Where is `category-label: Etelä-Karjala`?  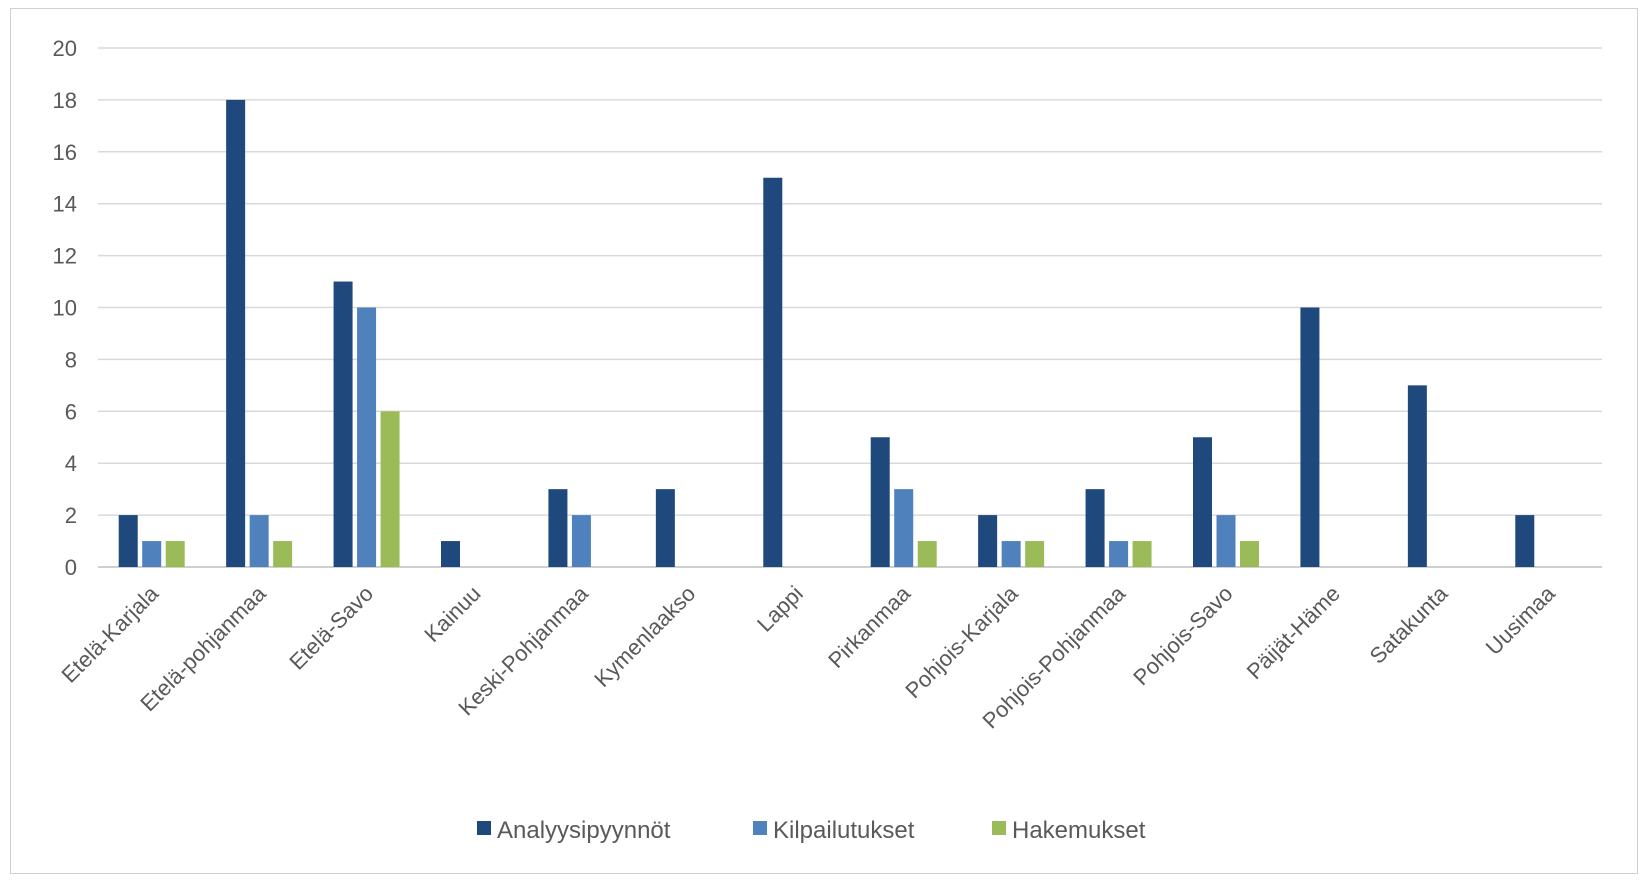 category-label: Etelä-Karjala is located at coordinates (110, 633).